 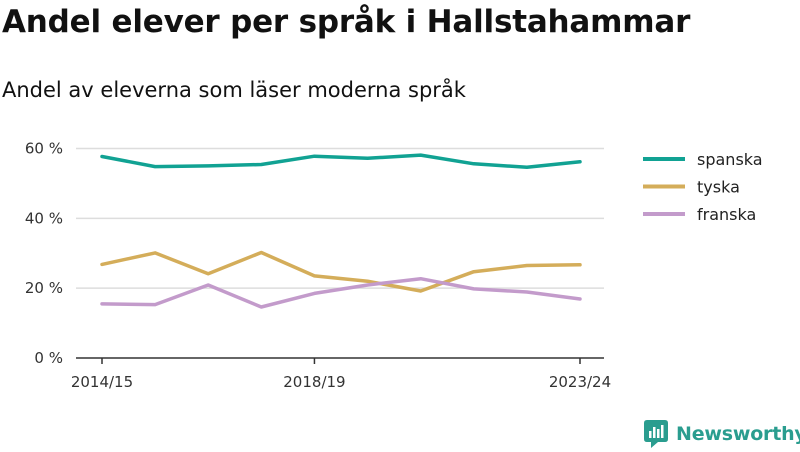 I want to click on x-tick-label: 2014/15, so click(x=102, y=382).